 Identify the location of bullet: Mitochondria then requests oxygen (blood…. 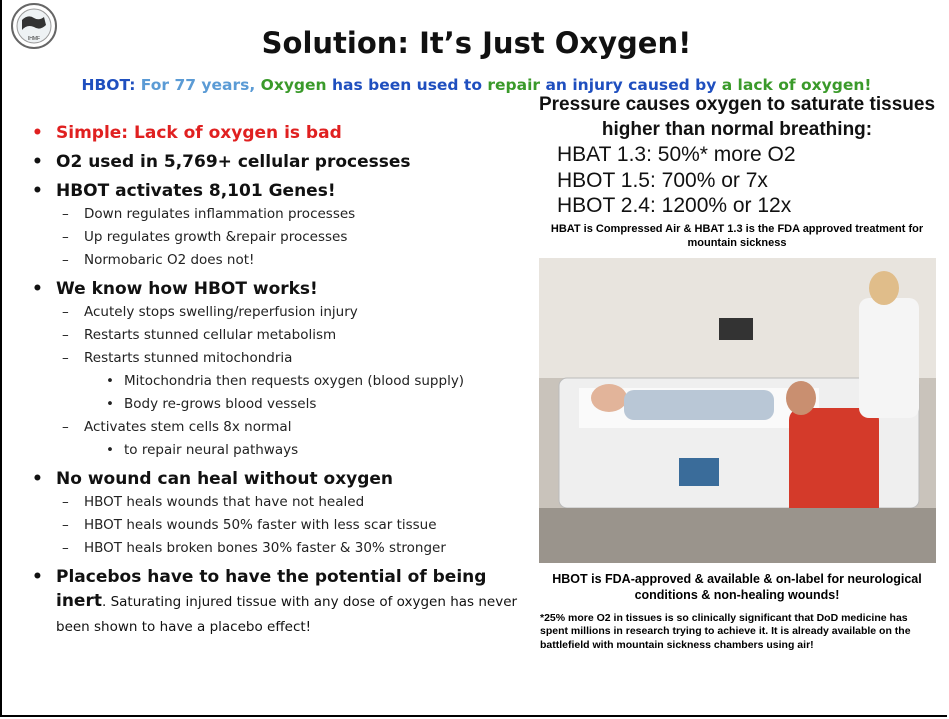
(282, 381).